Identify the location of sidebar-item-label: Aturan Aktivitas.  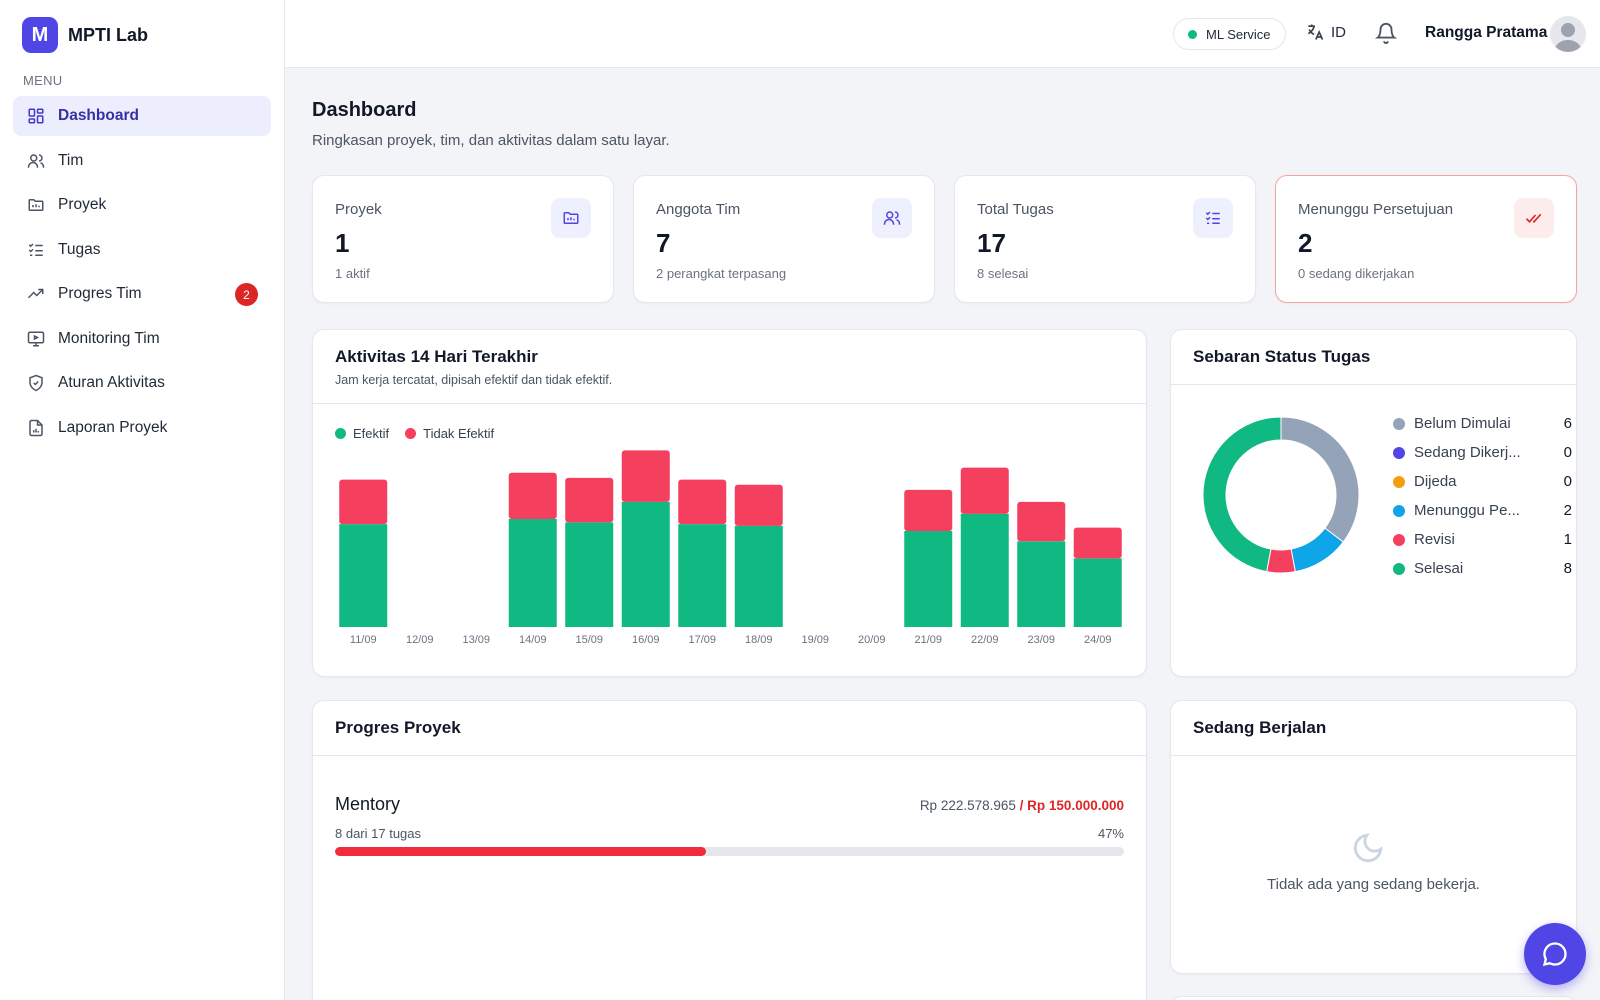
(111, 382).